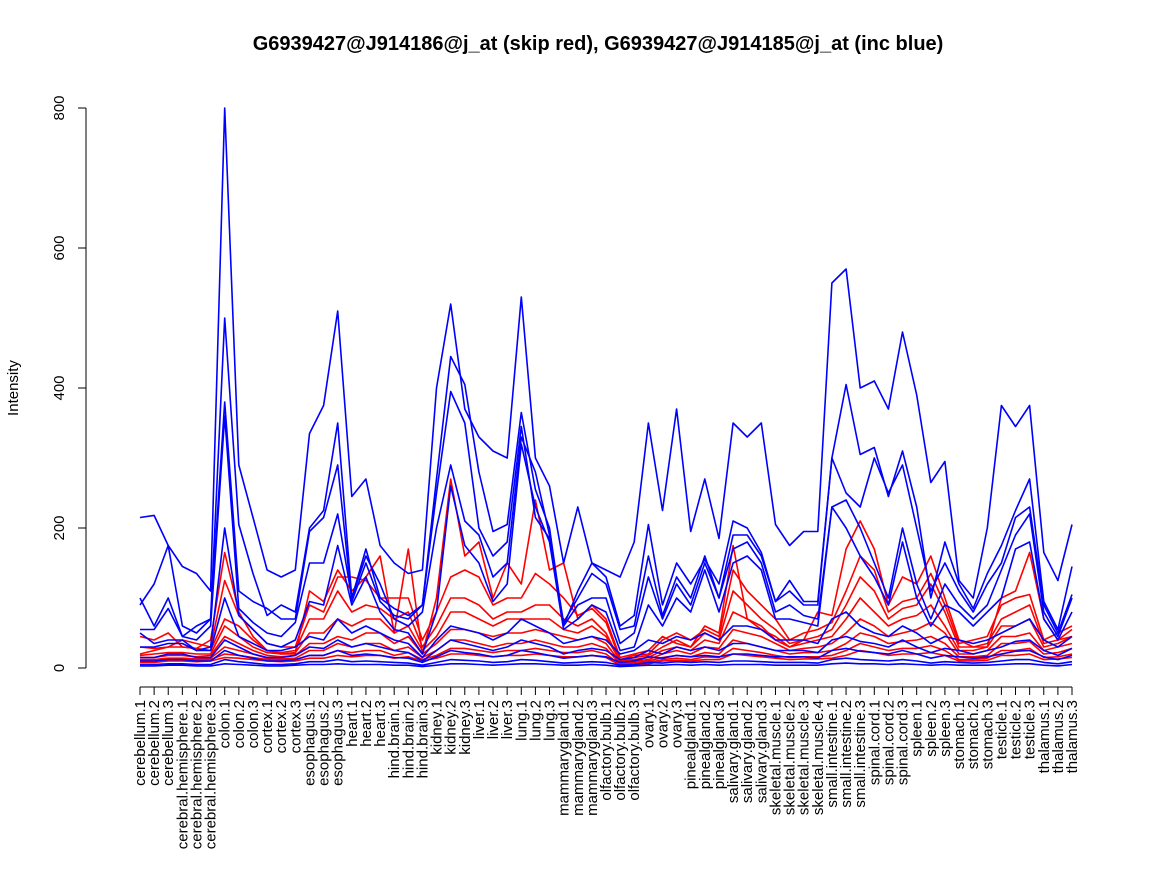  Describe the element at coordinates (408, 739) in the screenshot. I see `x-tick-label: hind.brain.2` at that location.